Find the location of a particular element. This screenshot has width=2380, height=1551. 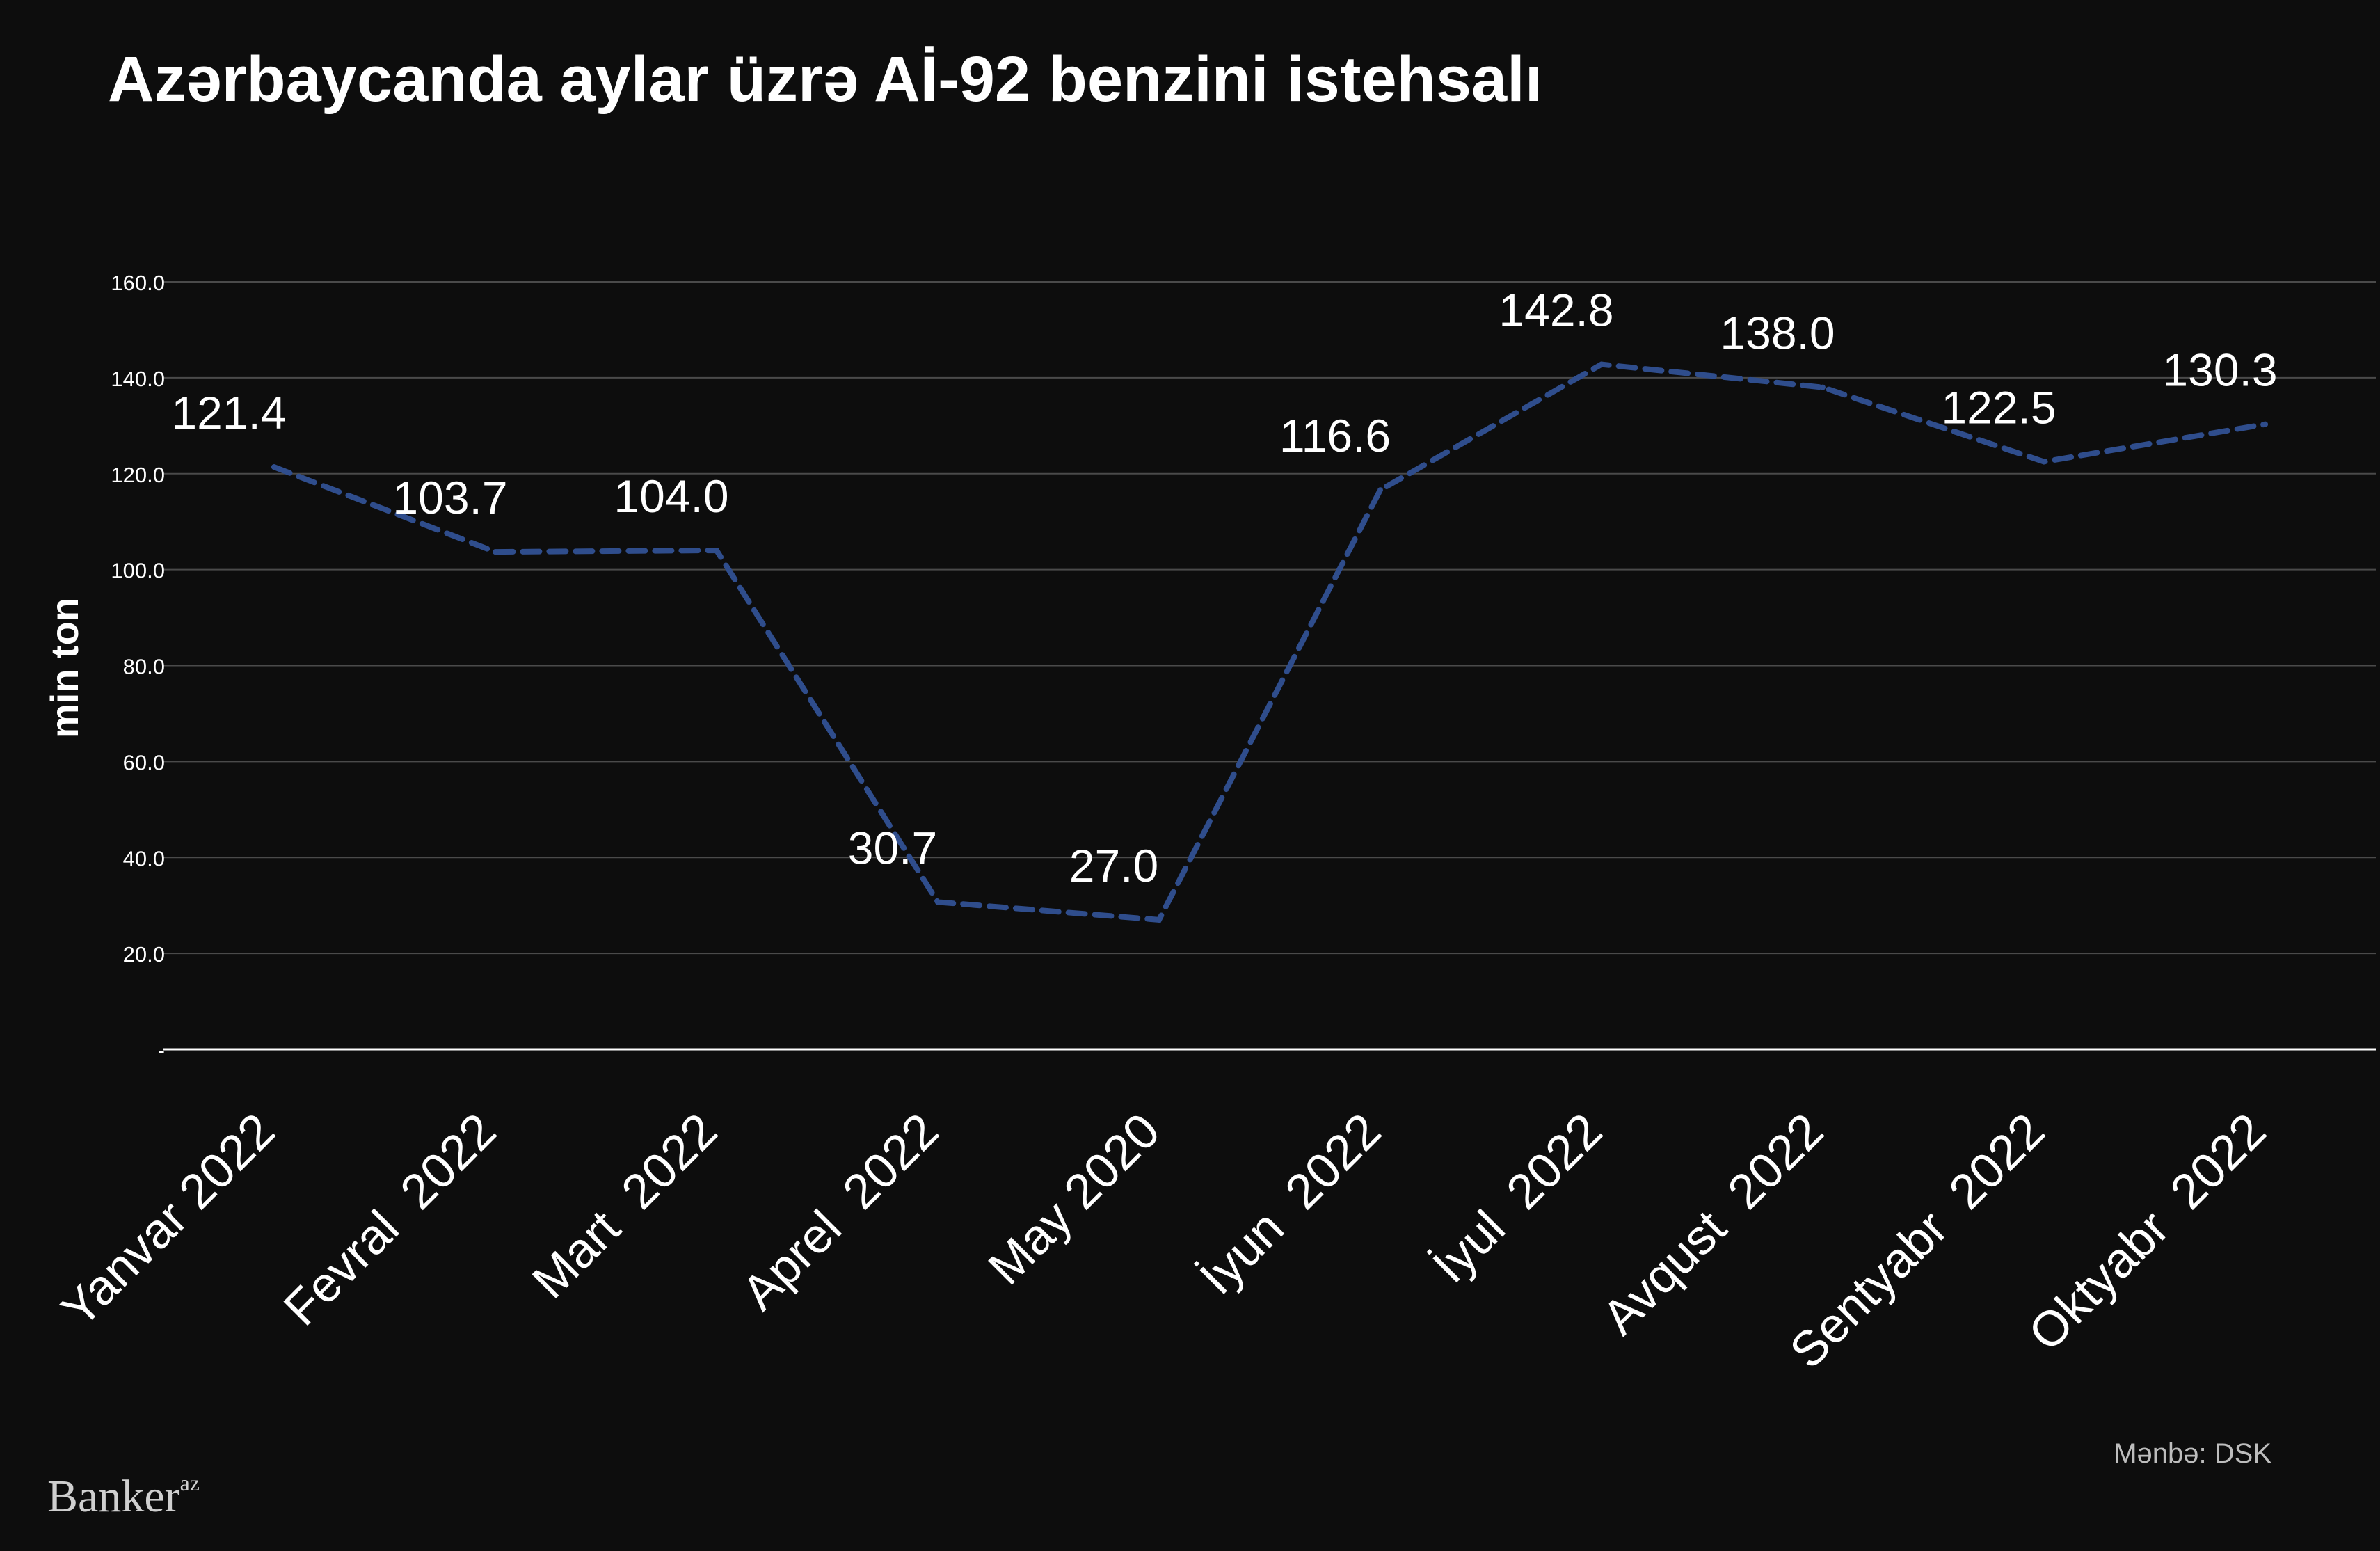

y-tick-labels: - 20.0 40.0 60.0 80.0 100.0 120.0 140.0 160.0 is located at coordinates (138, 667).